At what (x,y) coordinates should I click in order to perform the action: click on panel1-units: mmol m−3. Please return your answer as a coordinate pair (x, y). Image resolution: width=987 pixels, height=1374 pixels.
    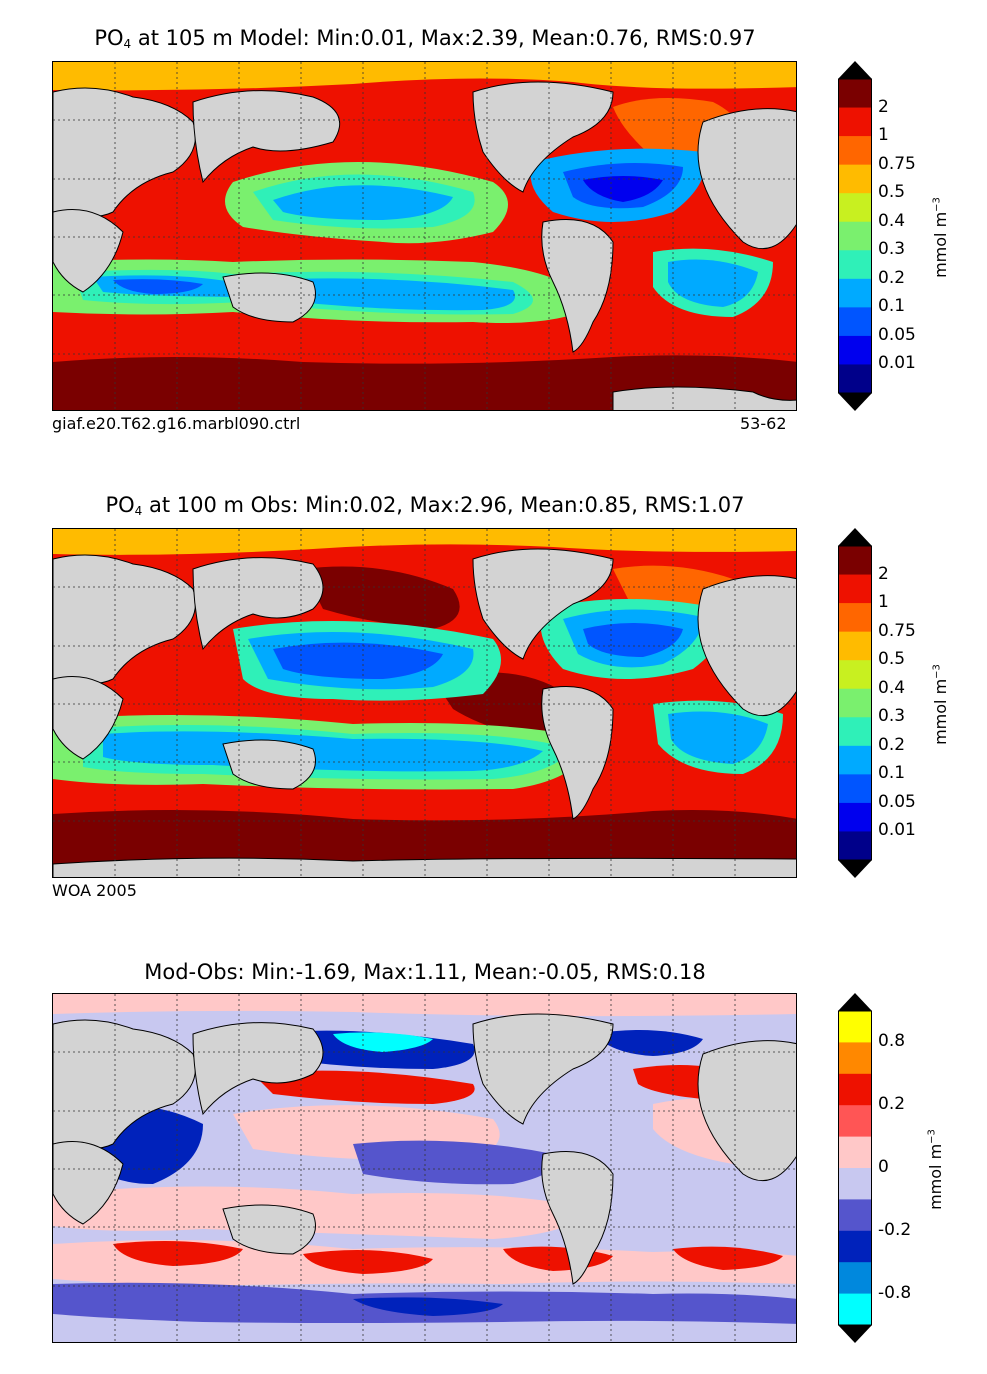
    Looking at the image, I should click on (940, 237).